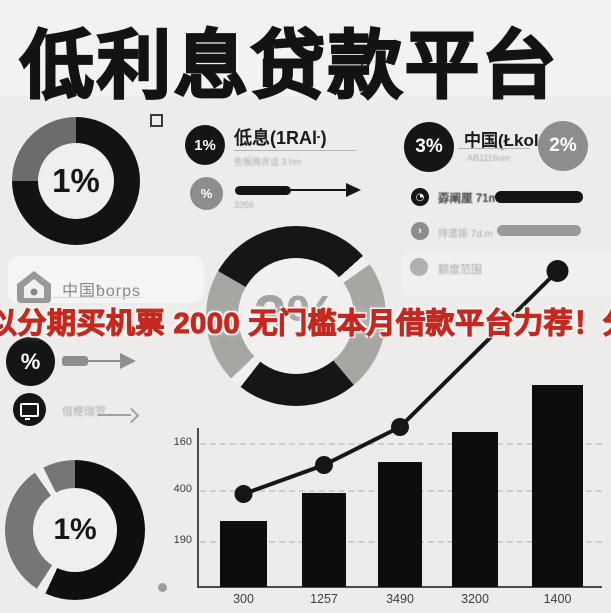  I want to click on stat-row-label: 额度范围, so click(460, 270).